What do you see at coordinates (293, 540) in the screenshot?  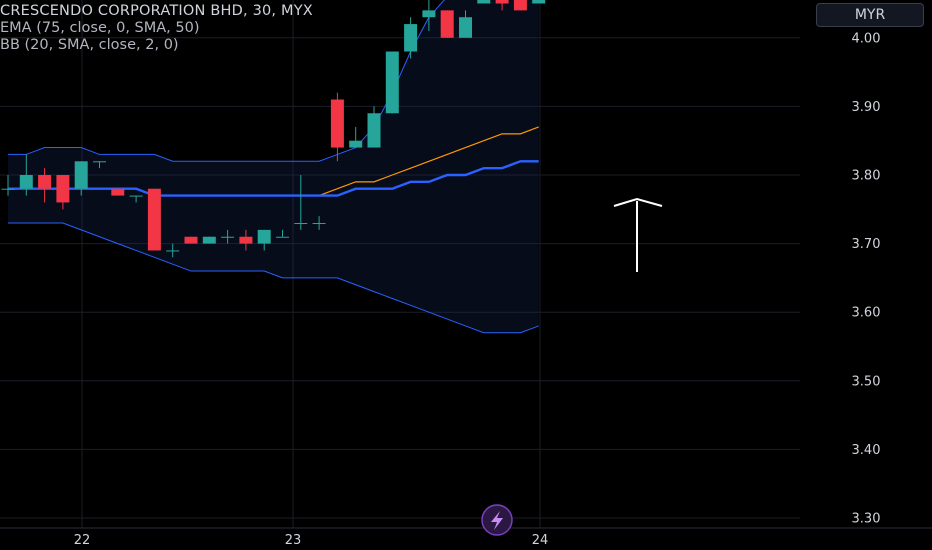 I see `x-tick-label: 23` at bounding box center [293, 540].